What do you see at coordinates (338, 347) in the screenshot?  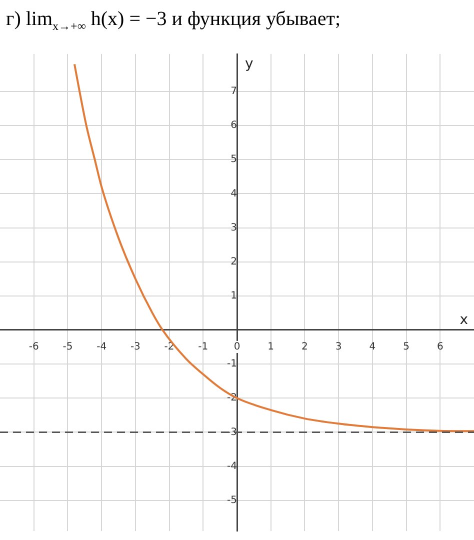 I see `x-tick-label: 3` at bounding box center [338, 347].